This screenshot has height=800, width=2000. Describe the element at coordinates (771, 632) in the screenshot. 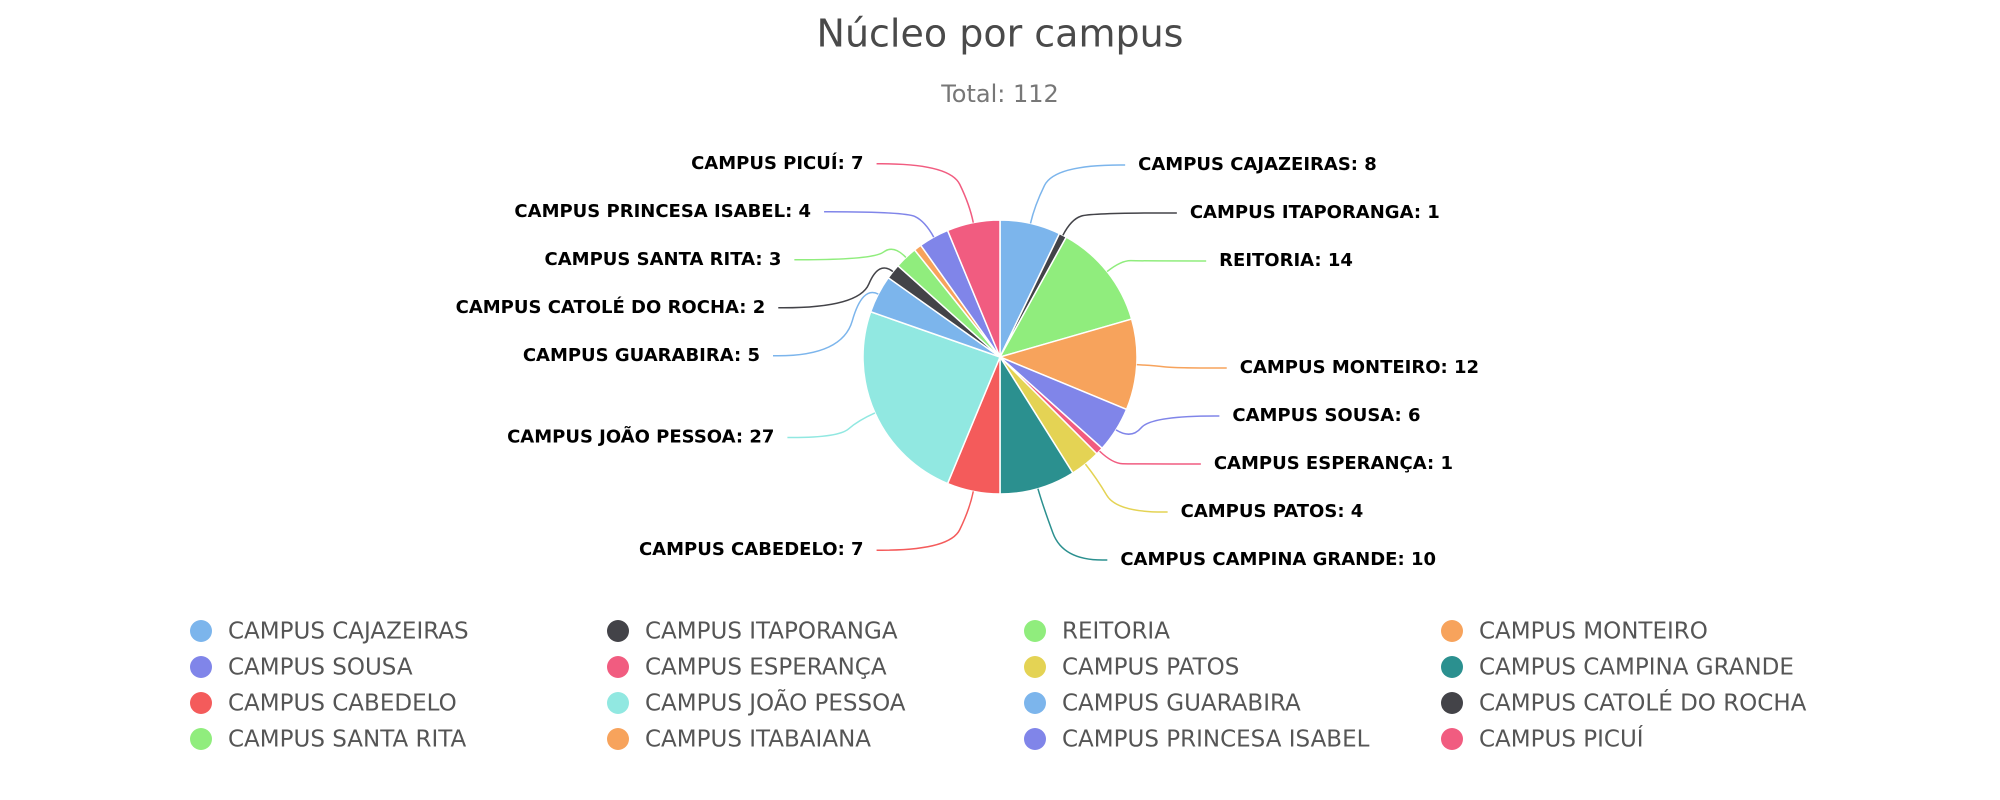

I see `legend-label: CAMPUS ITAPORANGA` at that location.